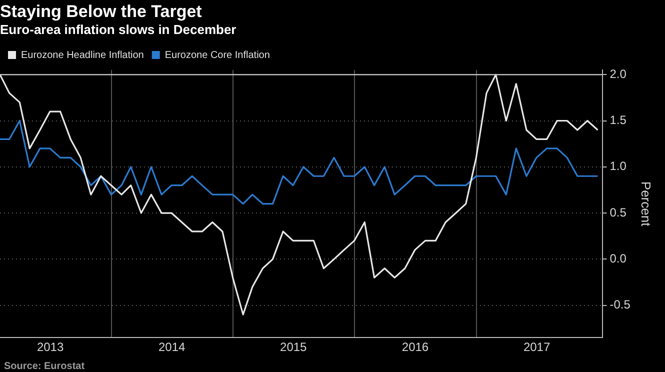  Describe the element at coordinates (415, 347) in the screenshot. I see `x-tick-label: 2016` at that location.